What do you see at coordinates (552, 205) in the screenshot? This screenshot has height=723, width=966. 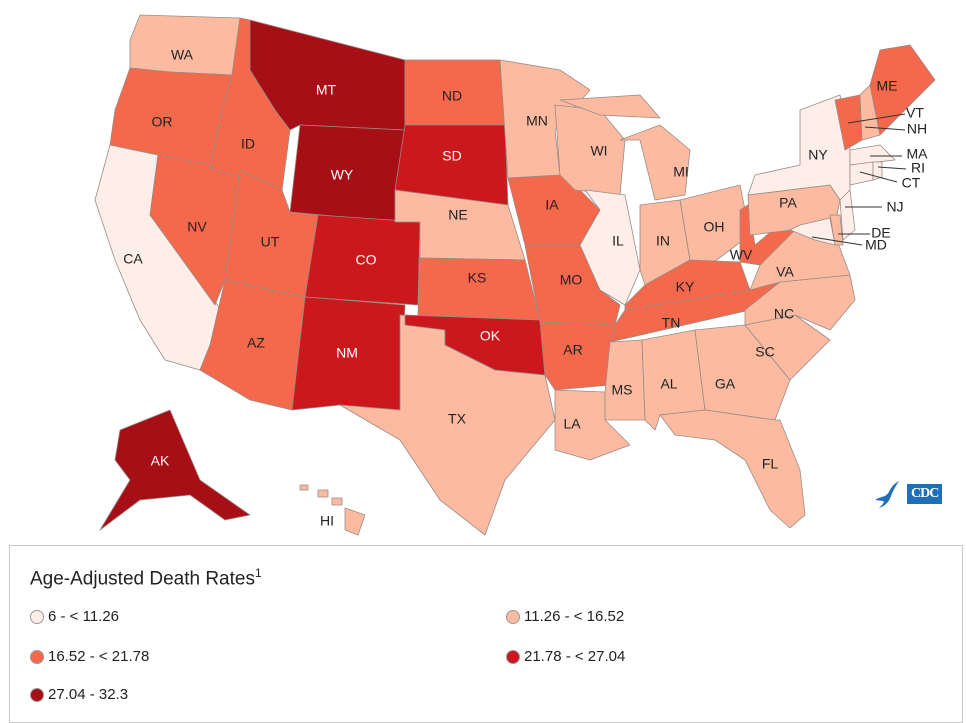 I see `label-IA: IA` at bounding box center [552, 205].